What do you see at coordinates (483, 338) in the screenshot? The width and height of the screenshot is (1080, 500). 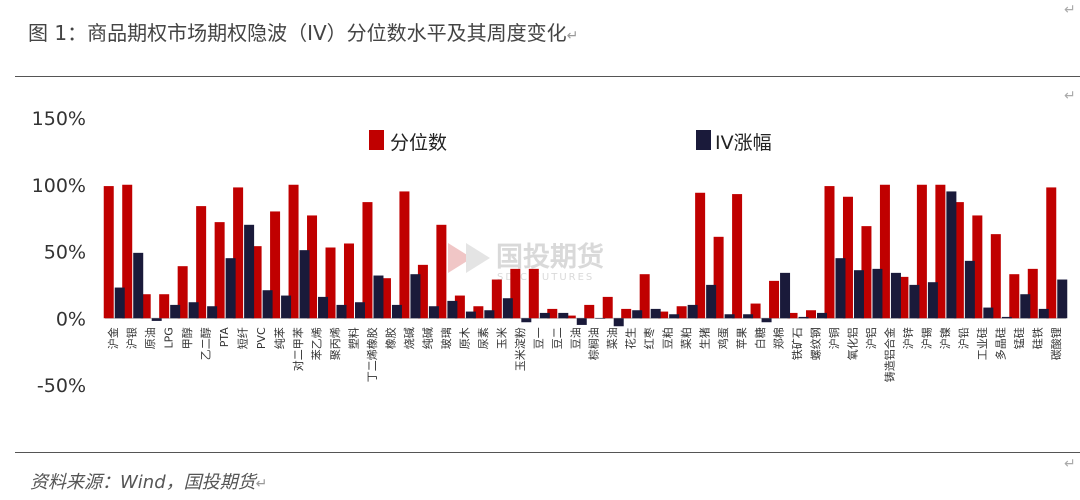 I see `x-tick-label: 尿素` at bounding box center [483, 338].